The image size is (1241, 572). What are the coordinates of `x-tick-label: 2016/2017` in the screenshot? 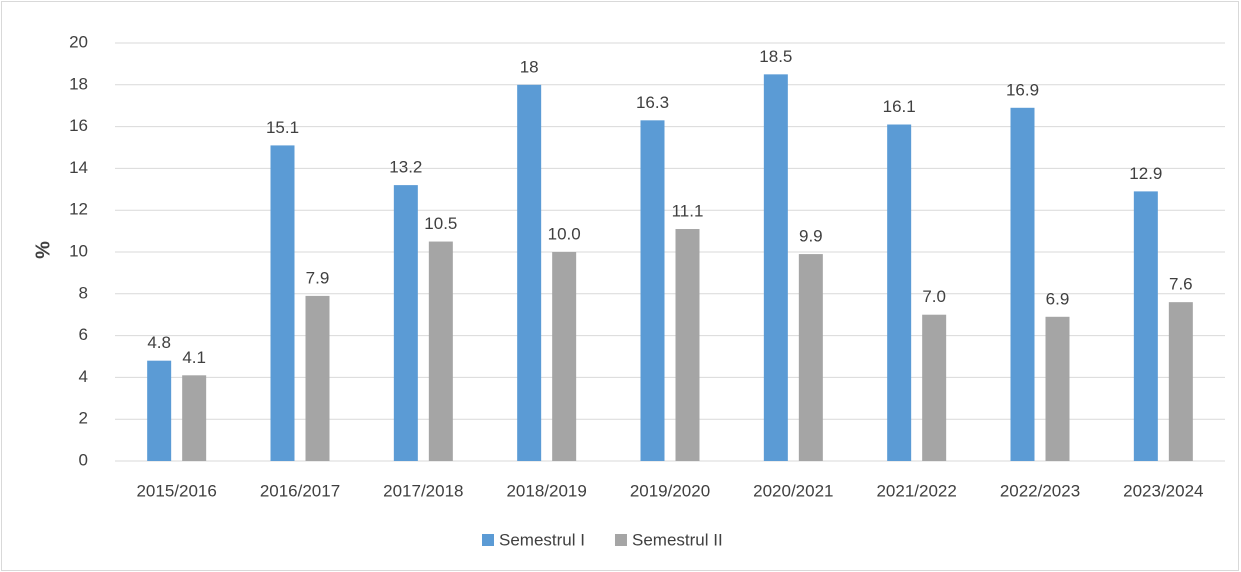 It's located at (300, 490).